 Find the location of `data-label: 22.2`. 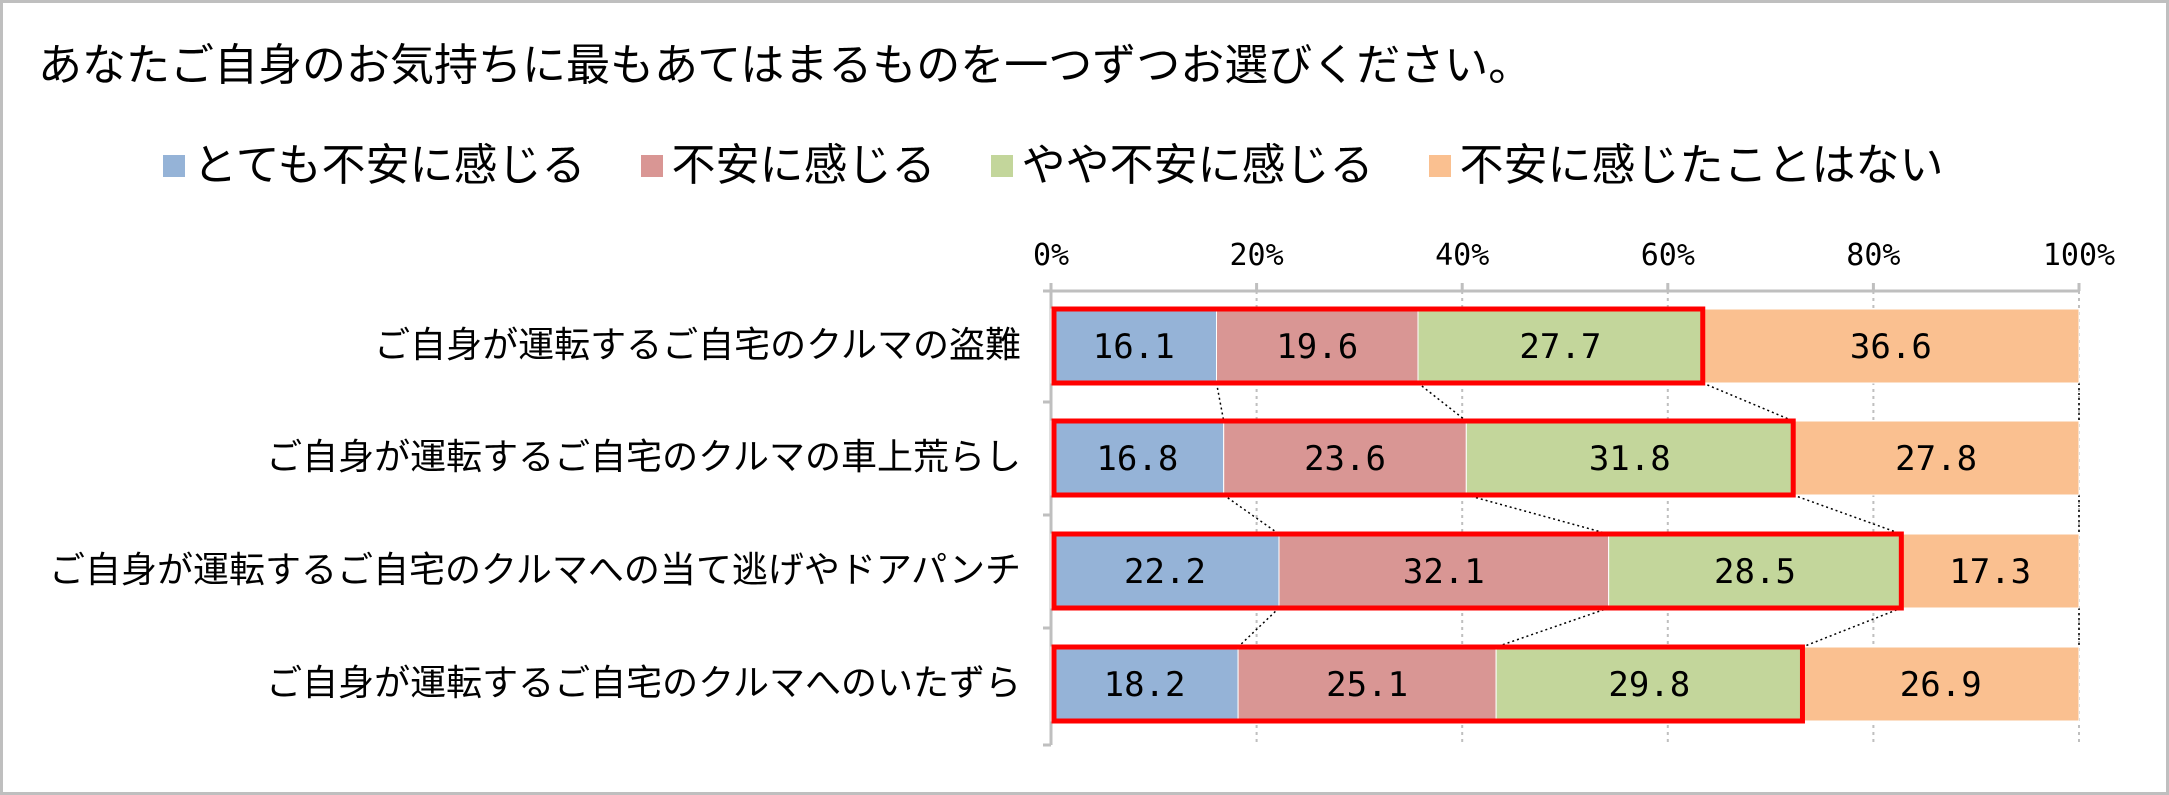

data-label: 22.2 is located at coordinates (1165, 572).